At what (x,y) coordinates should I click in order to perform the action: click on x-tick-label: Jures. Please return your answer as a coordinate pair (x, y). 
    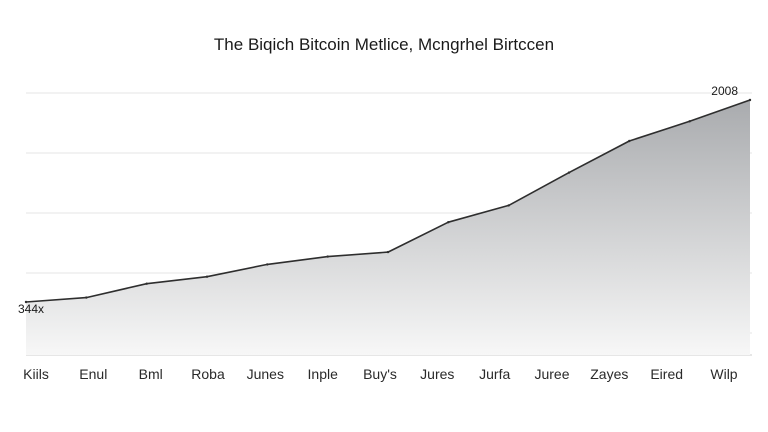
    Looking at the image, I should click on (437, 374).